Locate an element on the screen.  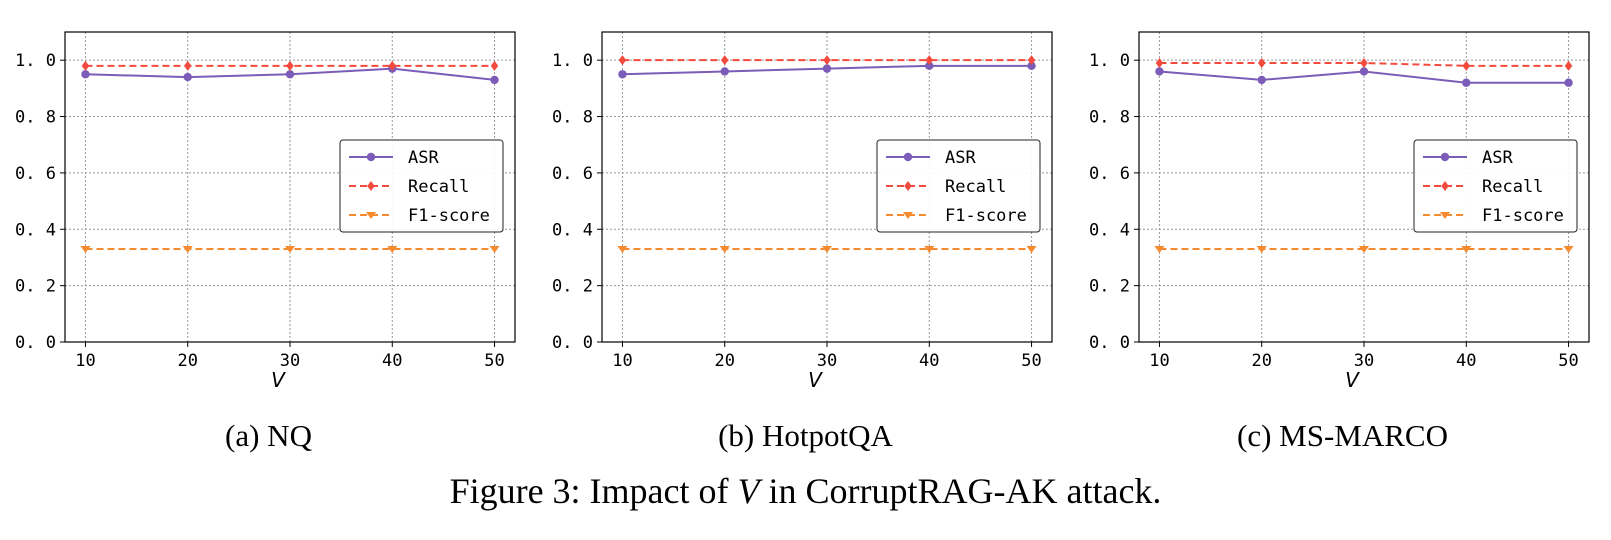
subcaption-msmarco: (c) MS-MARCO is located at coordinates (1342, 435).